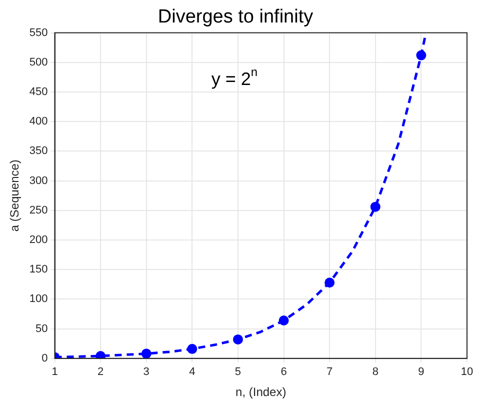  Describe the element at coordinates (146, 372) in the screenshot. I see `x-tick-label: 3` at that location.